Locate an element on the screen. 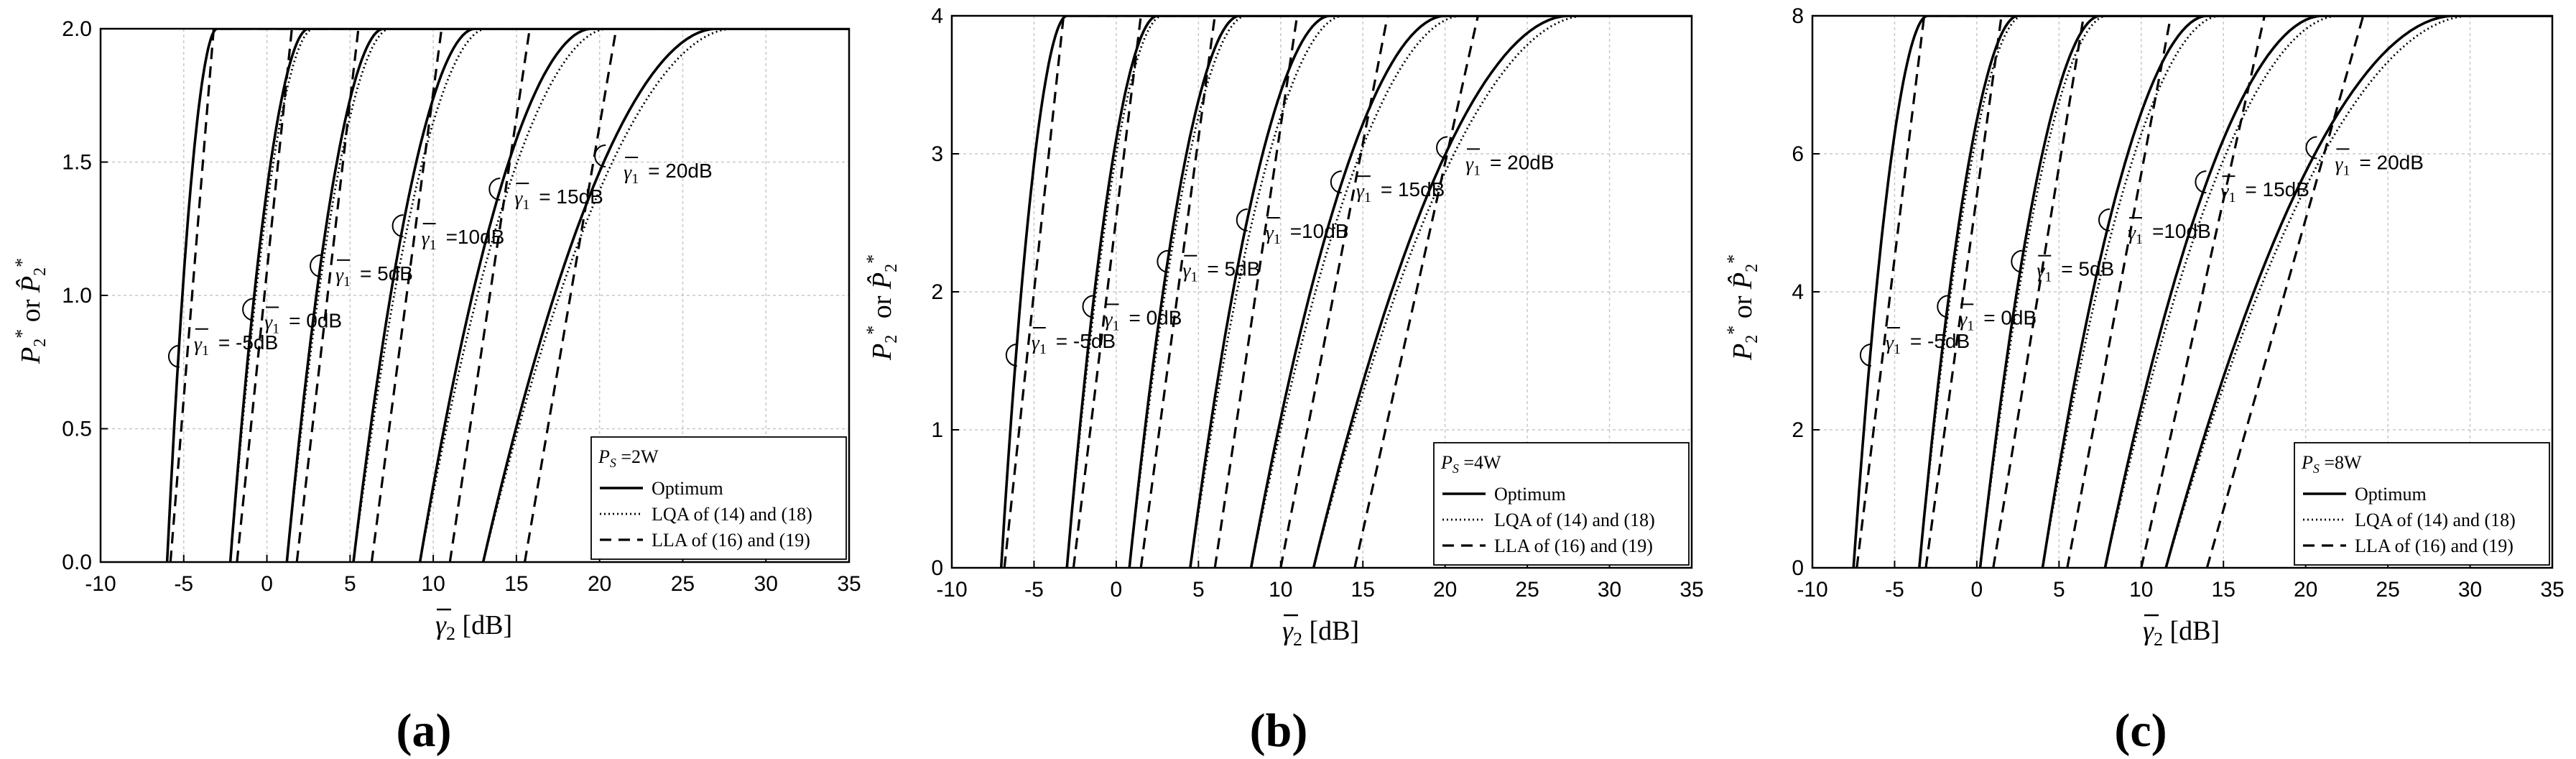 The image size is (2576, 759). panel-label: (a) is located at coordinates (424, 730).